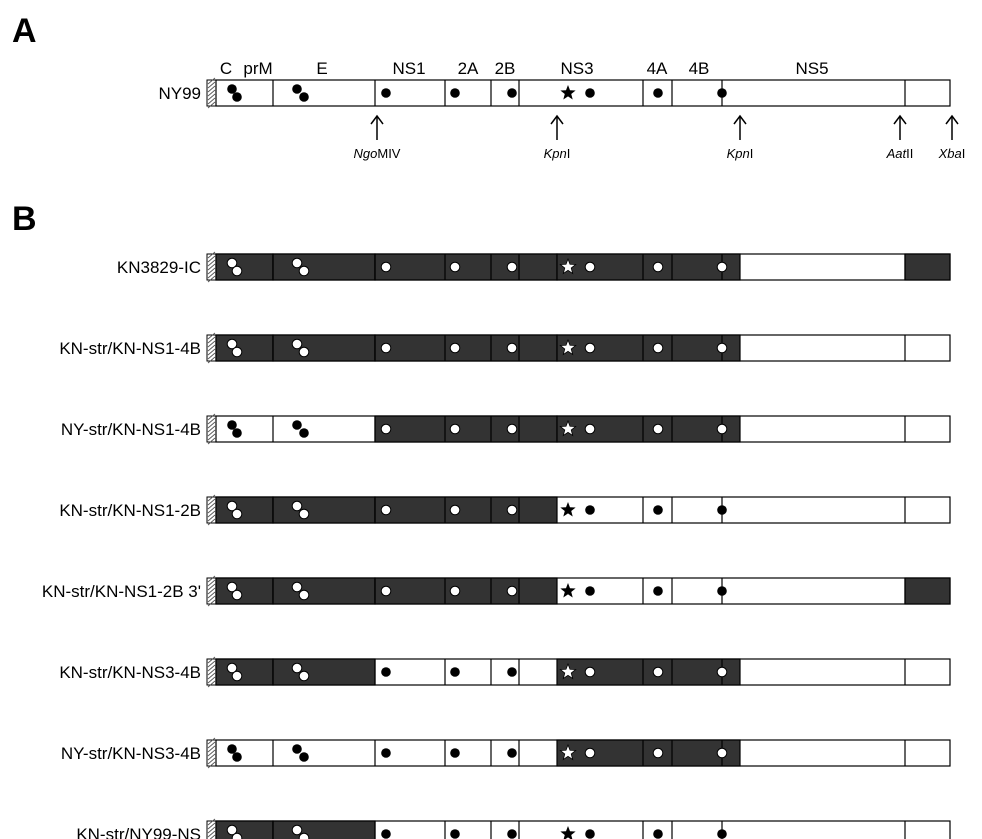 This screenshot has width=982, height=839. Describe the element at coordinates (408, 68) in the screenshot. I see `region-label-ns1: NS1` at that location.